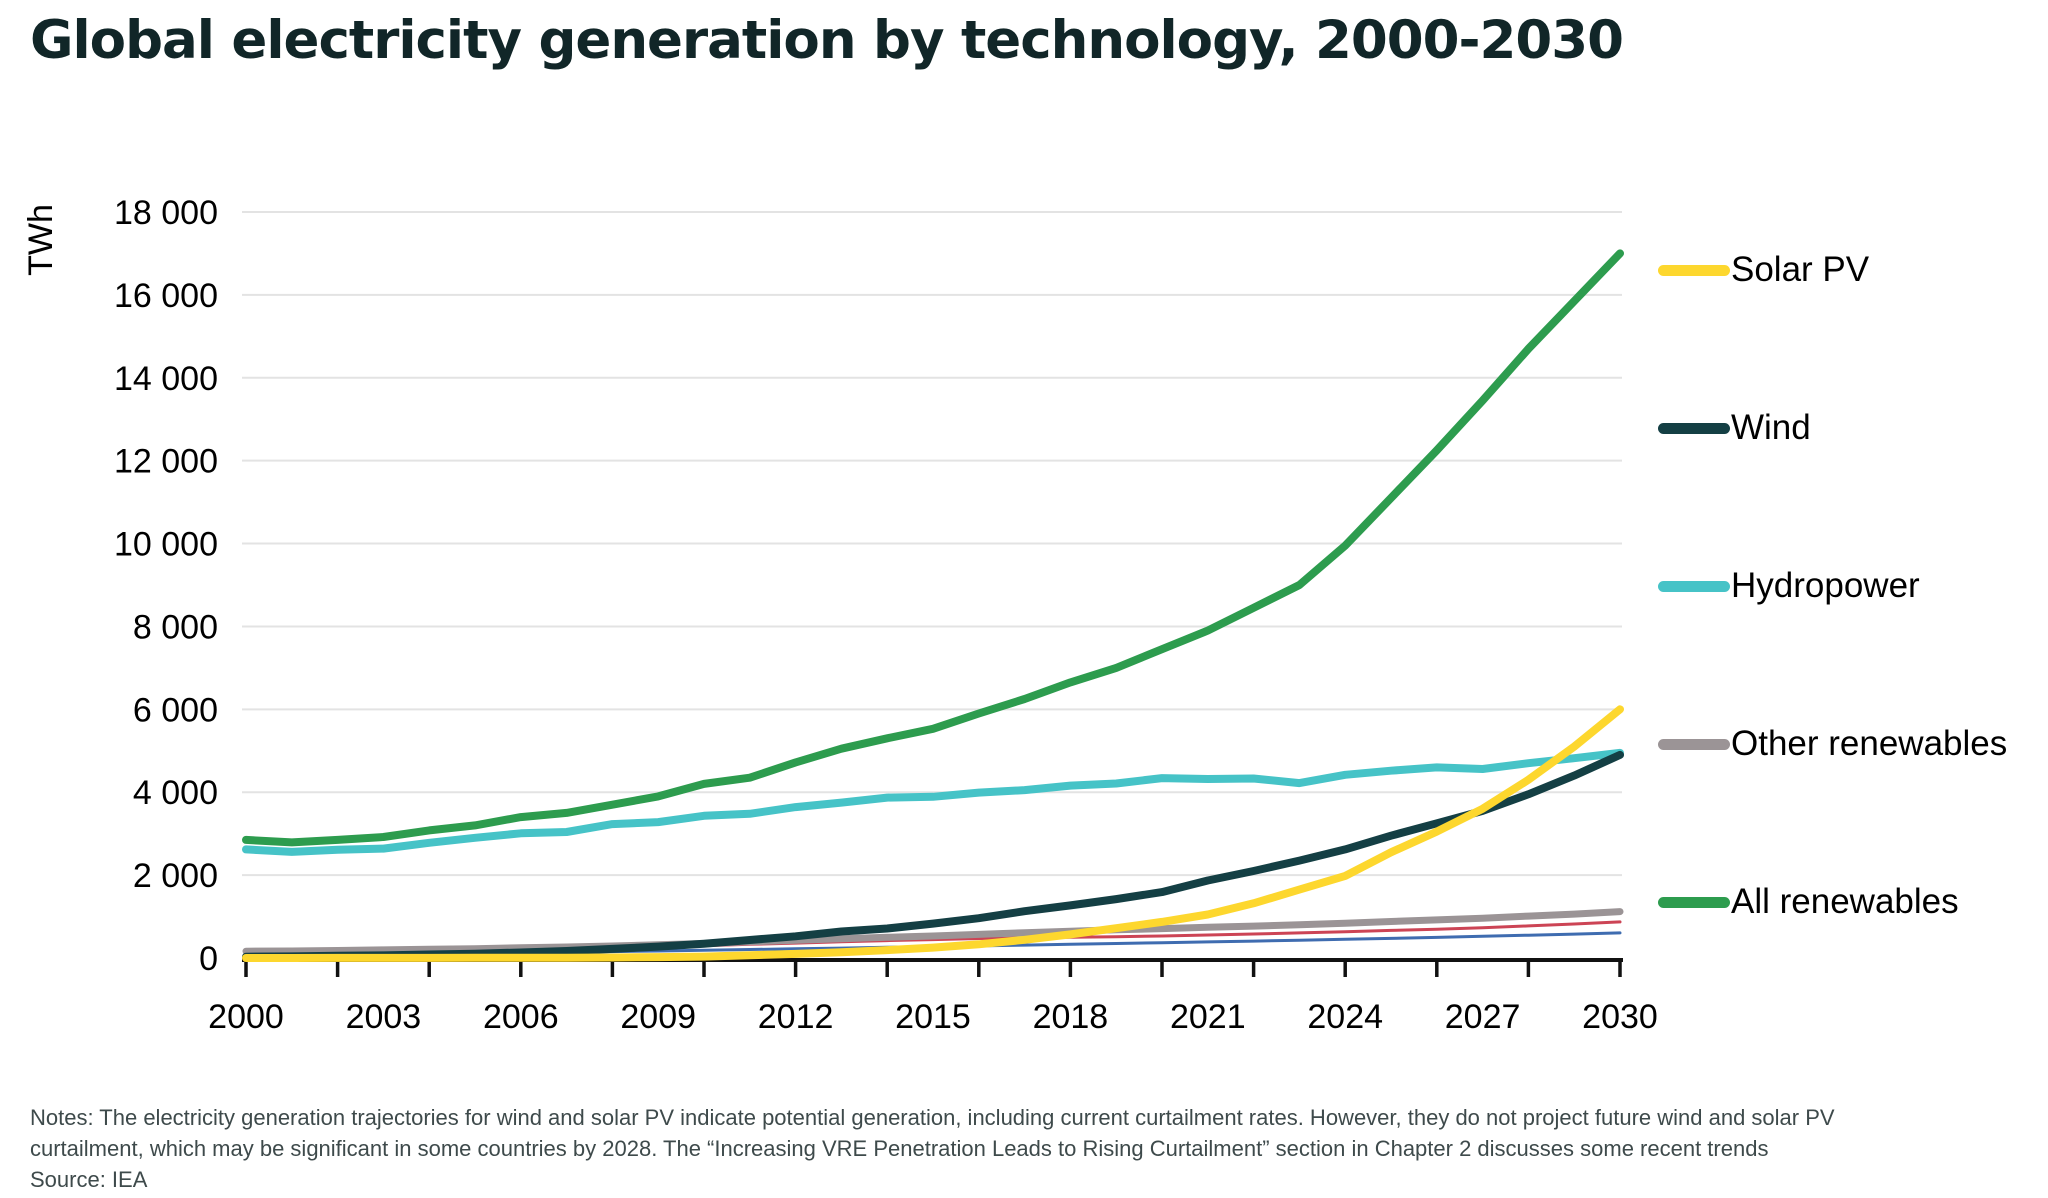  What do you see at coordinates (1800, 269) in the screenshot?
I see `legend-label: Solar PV` at bounding box center [1800, 269].